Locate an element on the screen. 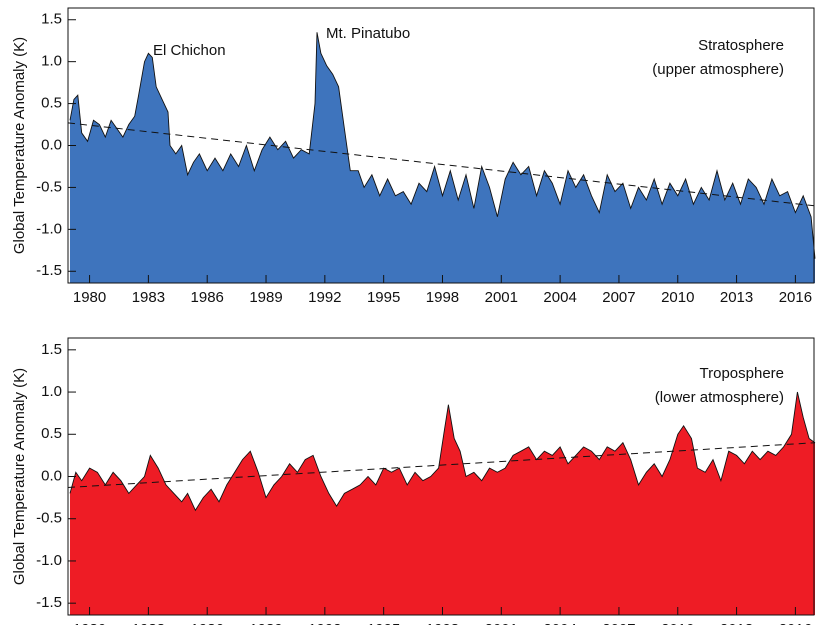 The width and height of the screenshot is (817, 625). annotation: El Chichon is located at coordinates (189, 50).